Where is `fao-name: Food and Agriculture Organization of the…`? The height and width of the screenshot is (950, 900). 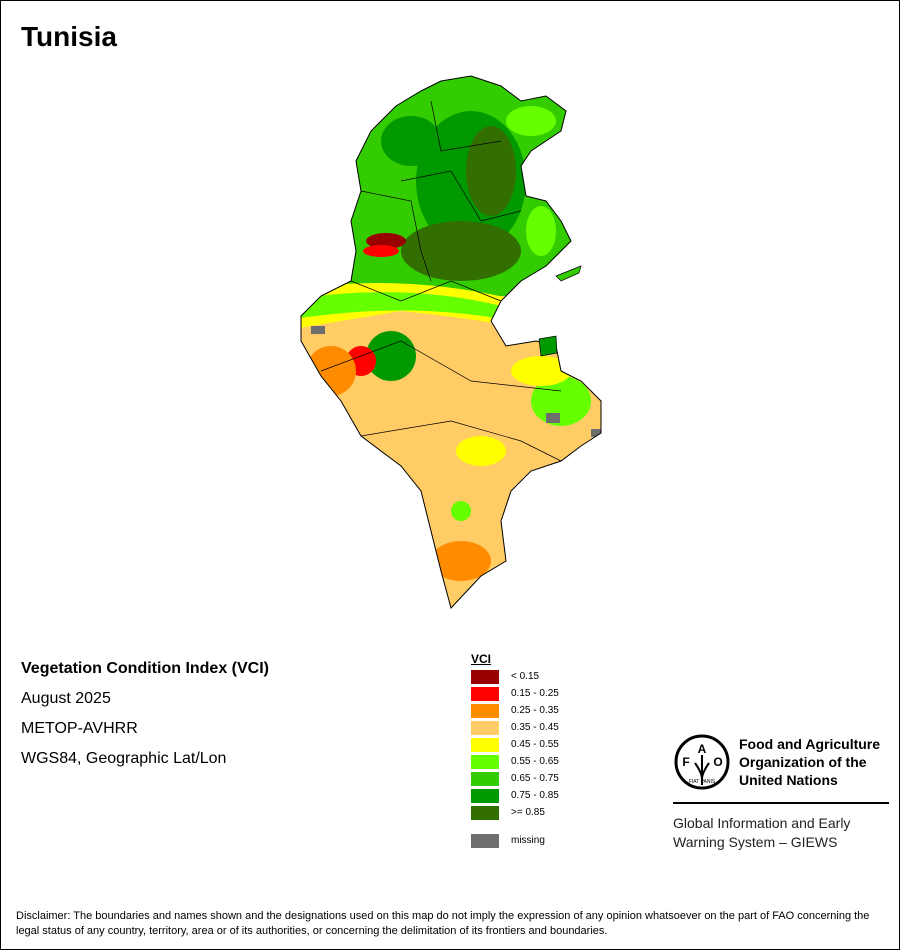
fao-name: Food and Agriculture Organization of the… is located at coordinates (809, 762).